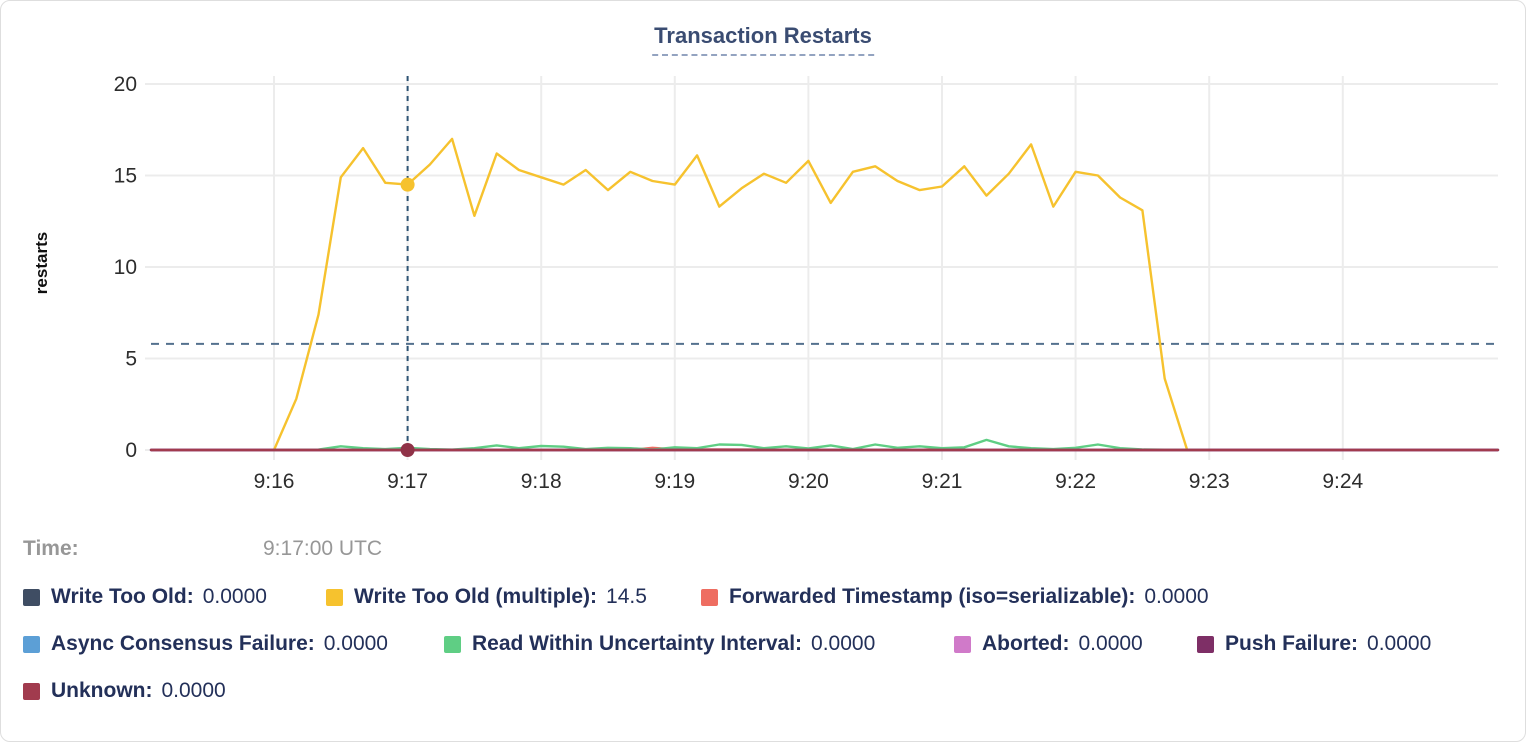 The image size is (1528, 744). What do you see at coordinates (131, 359) in the screenshot?
I see `y-tick-label: 5` at bounding box center [131, 359].